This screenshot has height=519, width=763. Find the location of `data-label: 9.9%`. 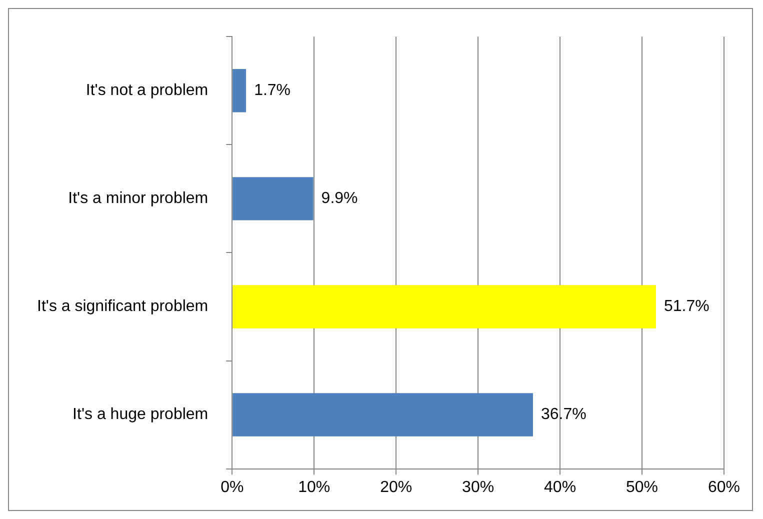

data-label: 9.9% is located at coordinates (339, 199).